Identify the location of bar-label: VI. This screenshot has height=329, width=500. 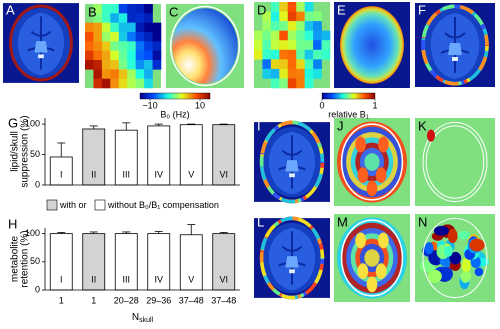
(223, 174).